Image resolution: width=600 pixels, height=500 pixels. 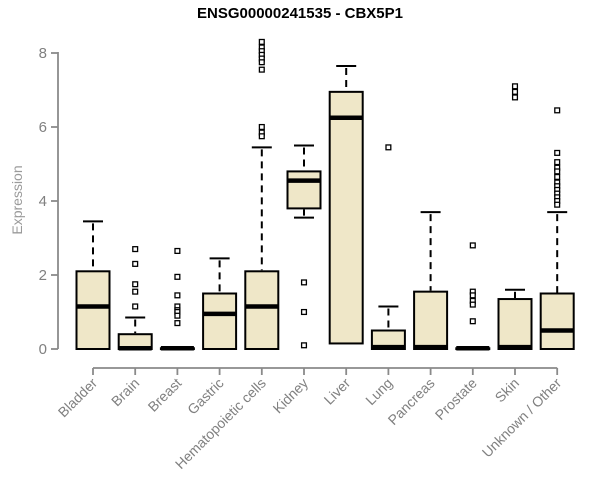 I want to click on boxplot-lung, so click(x=388, y=247).